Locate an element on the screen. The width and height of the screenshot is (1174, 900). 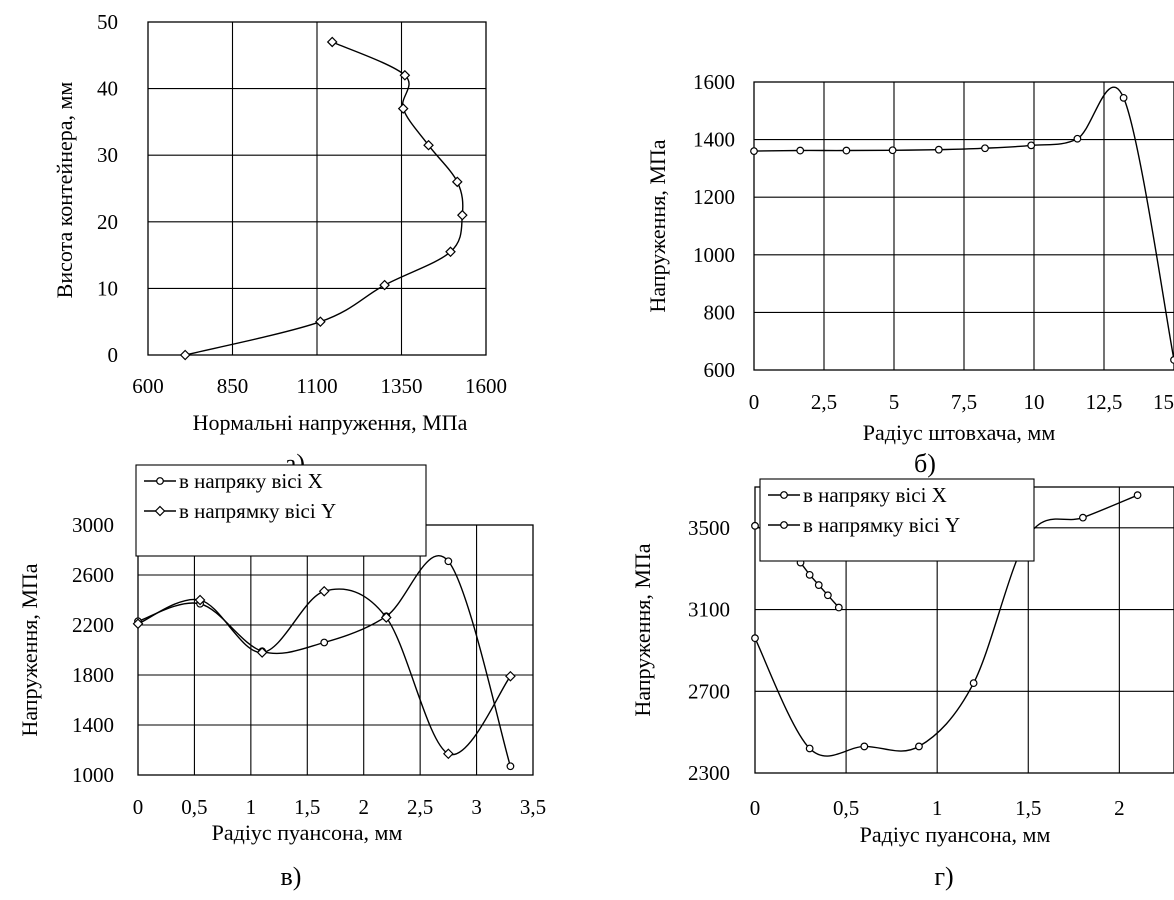
panel-label: г) is located at coordinates (943, 876).